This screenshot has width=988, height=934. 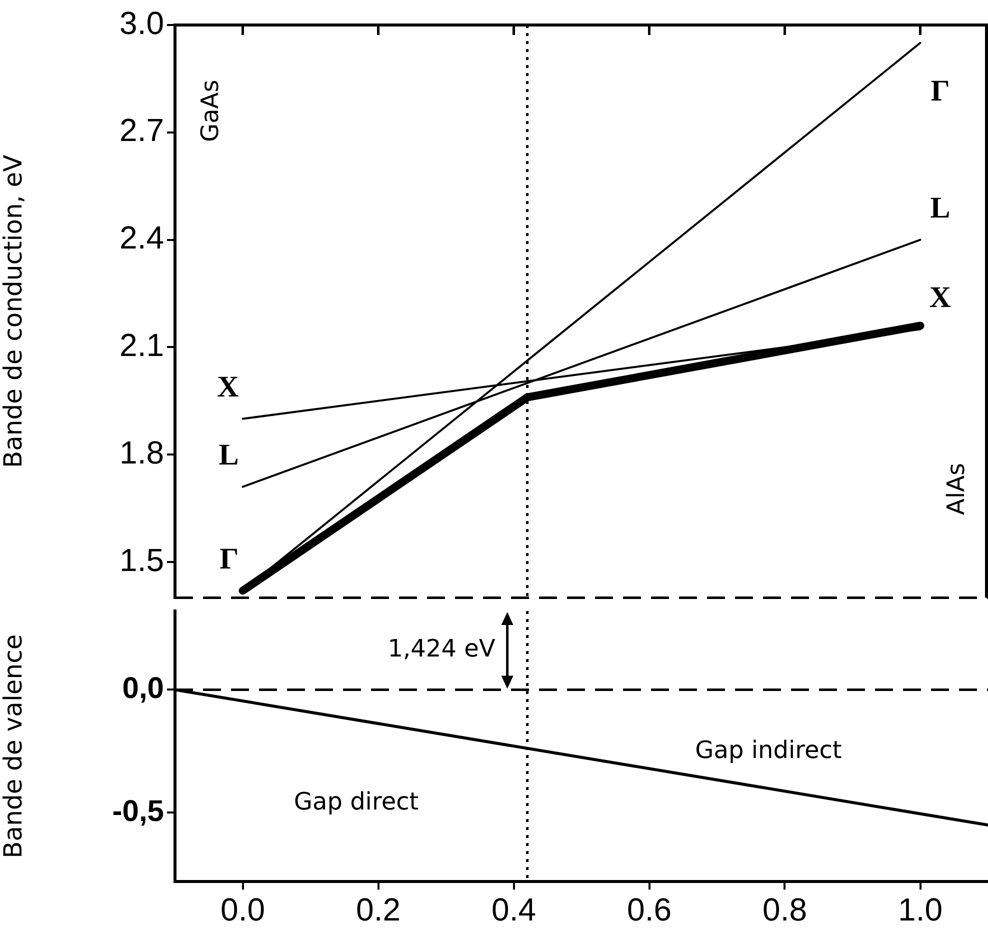 What do you see at coordinates (142, 345) in the screenshot?
I see `y-tick-label: 2.1` at bounding box center [142, 345].